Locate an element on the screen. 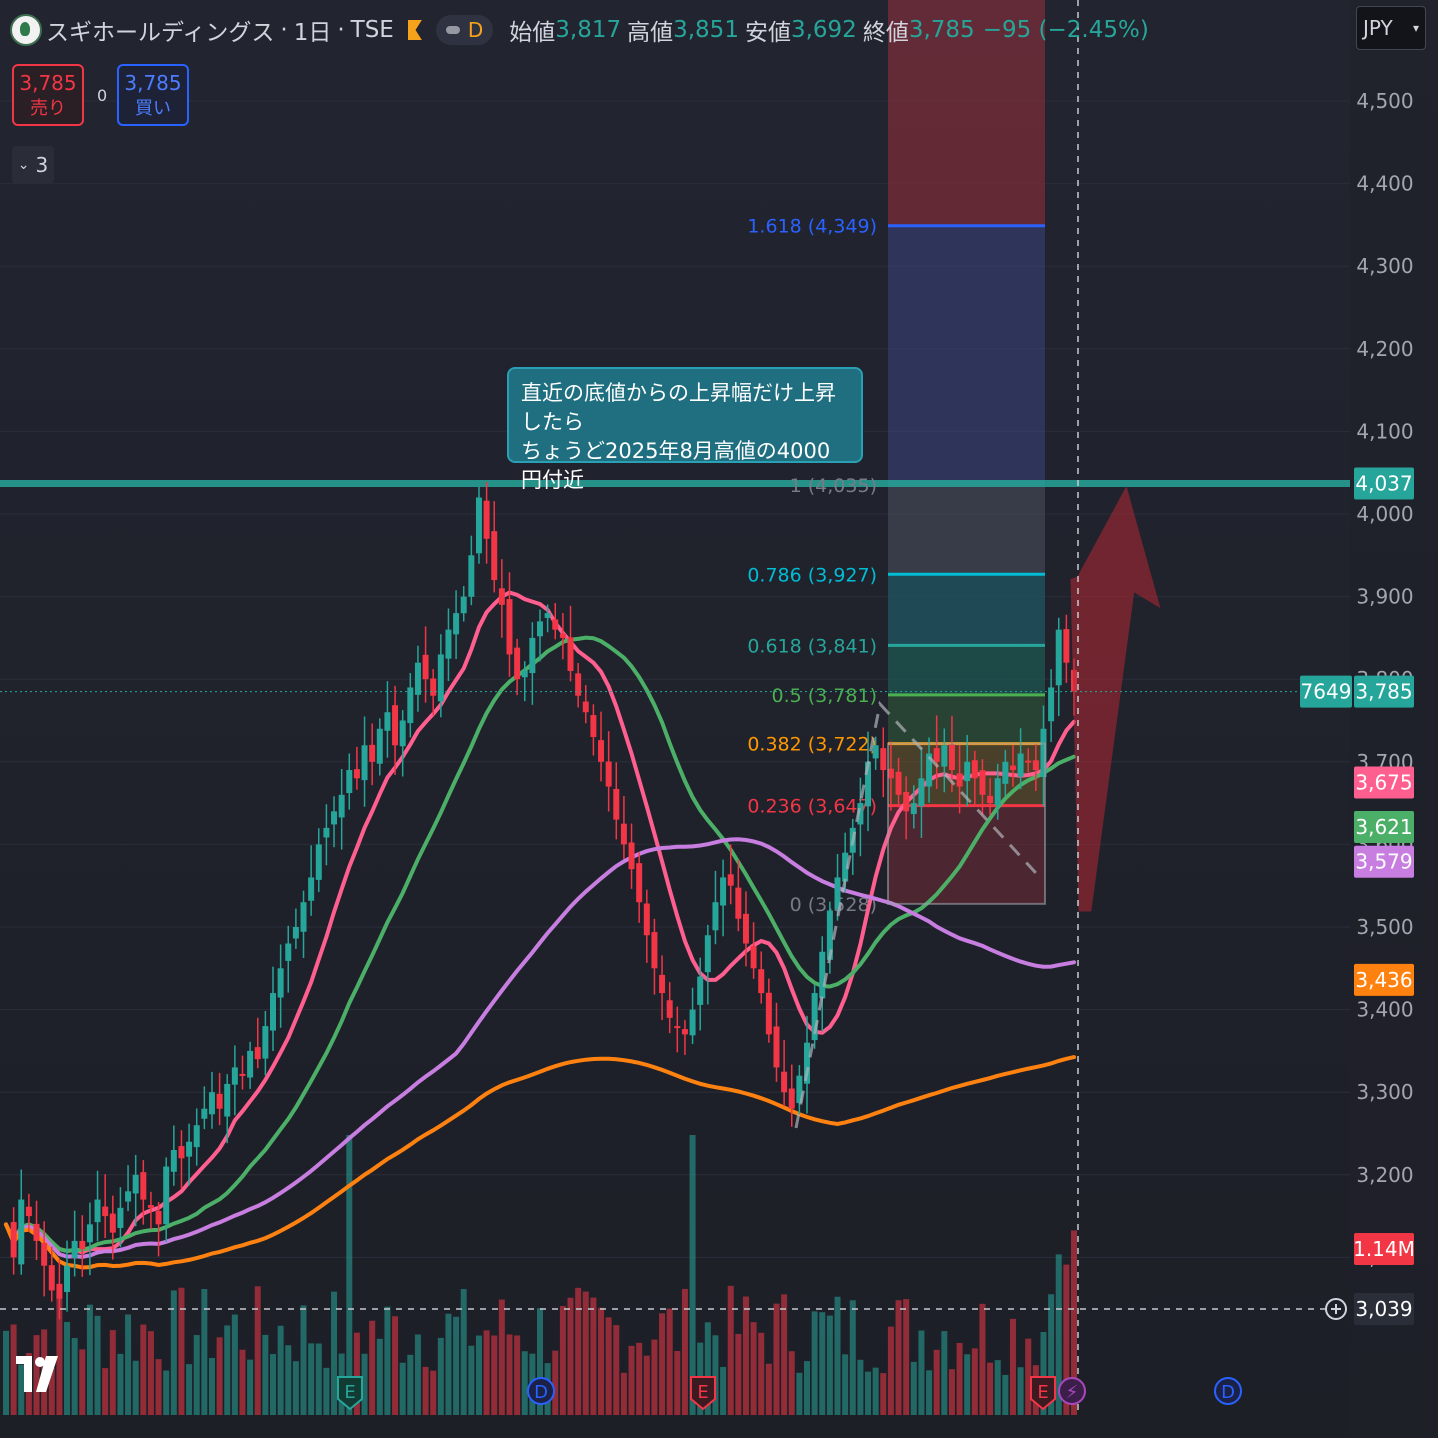 This screenshot has width=1438, height=1438. upward-arrow is located at coordinates (1115, 699).